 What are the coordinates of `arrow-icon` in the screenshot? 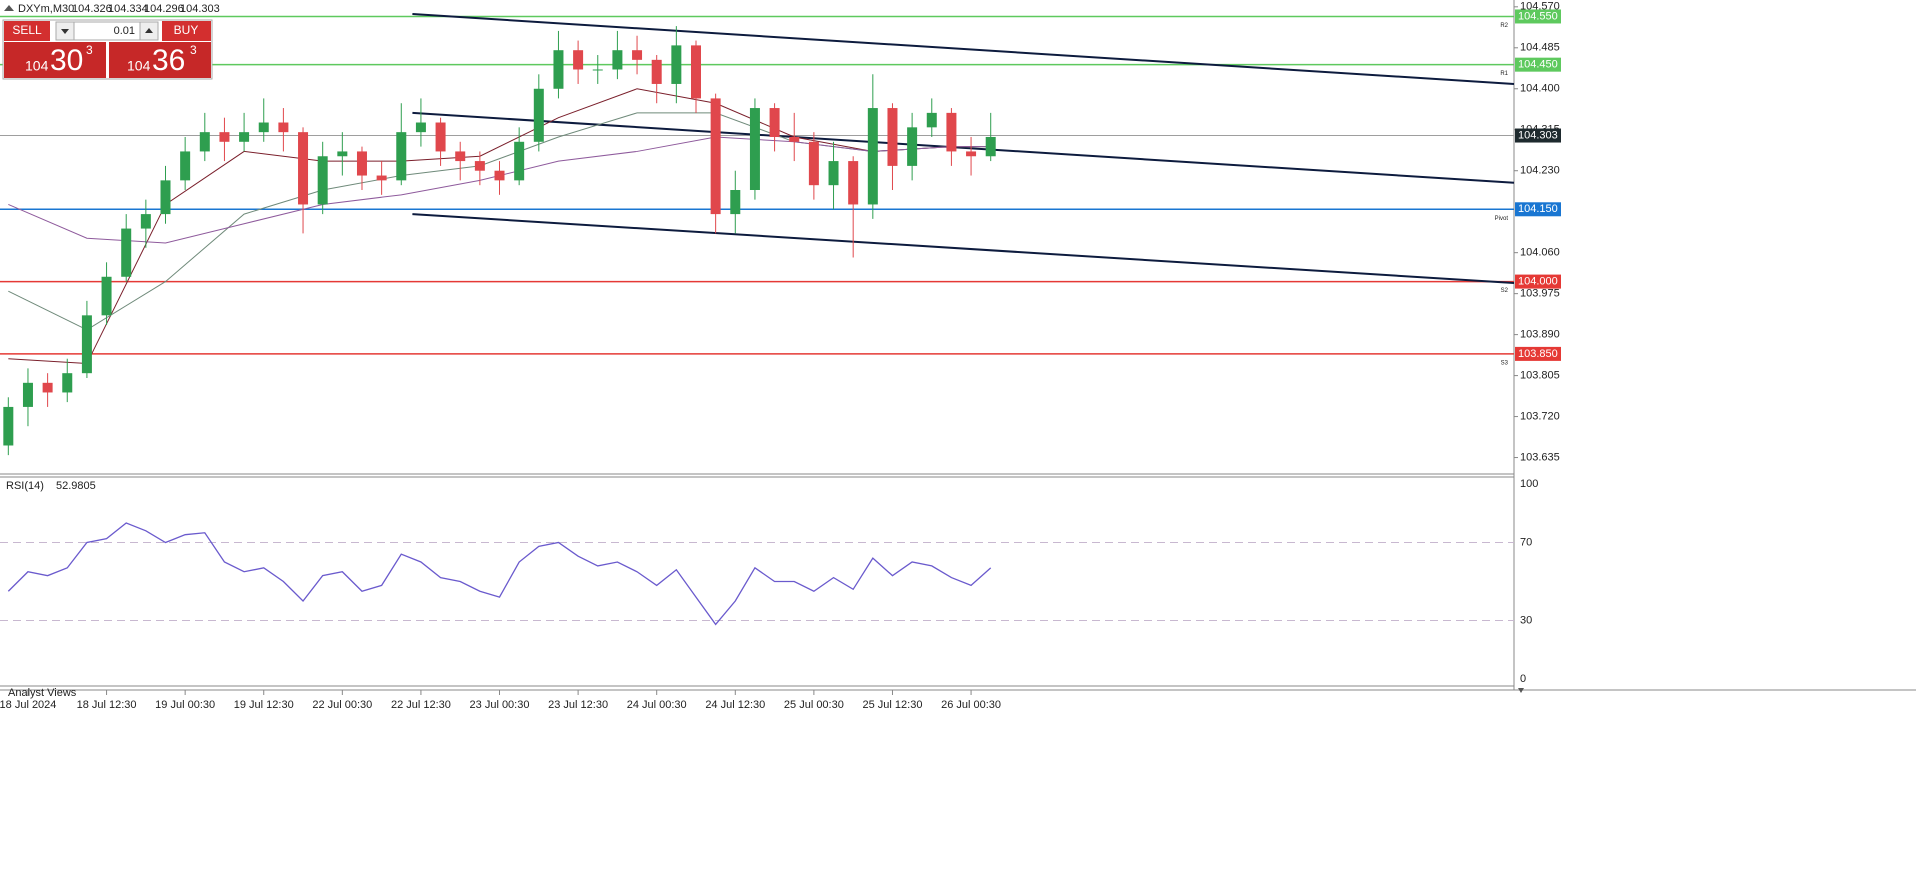 It's located at (65, 31).